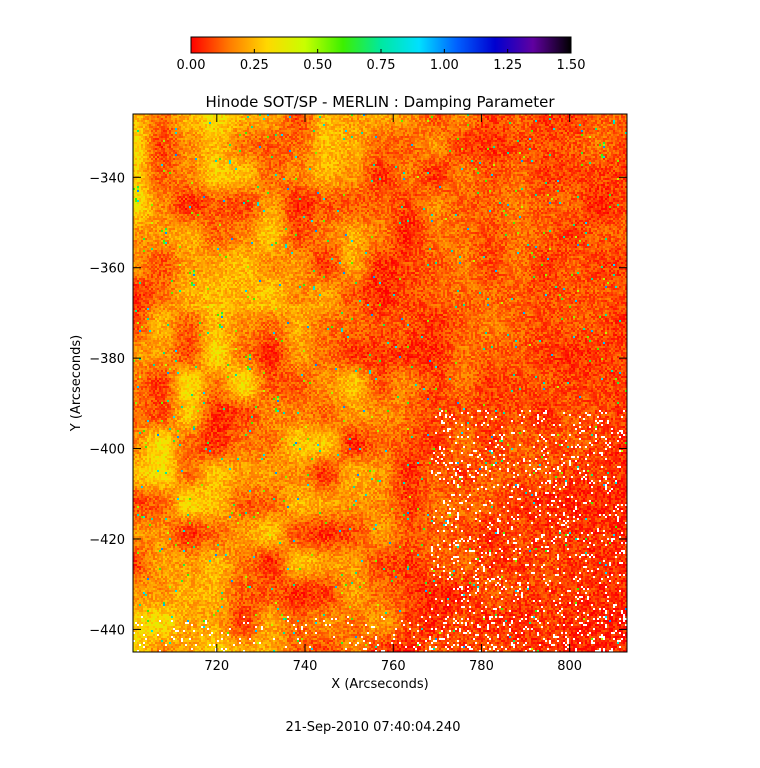 Image resolution: width=760 pixels, height=768 pixels. I want to click on y-tick-label: −340, so click(107, 178).